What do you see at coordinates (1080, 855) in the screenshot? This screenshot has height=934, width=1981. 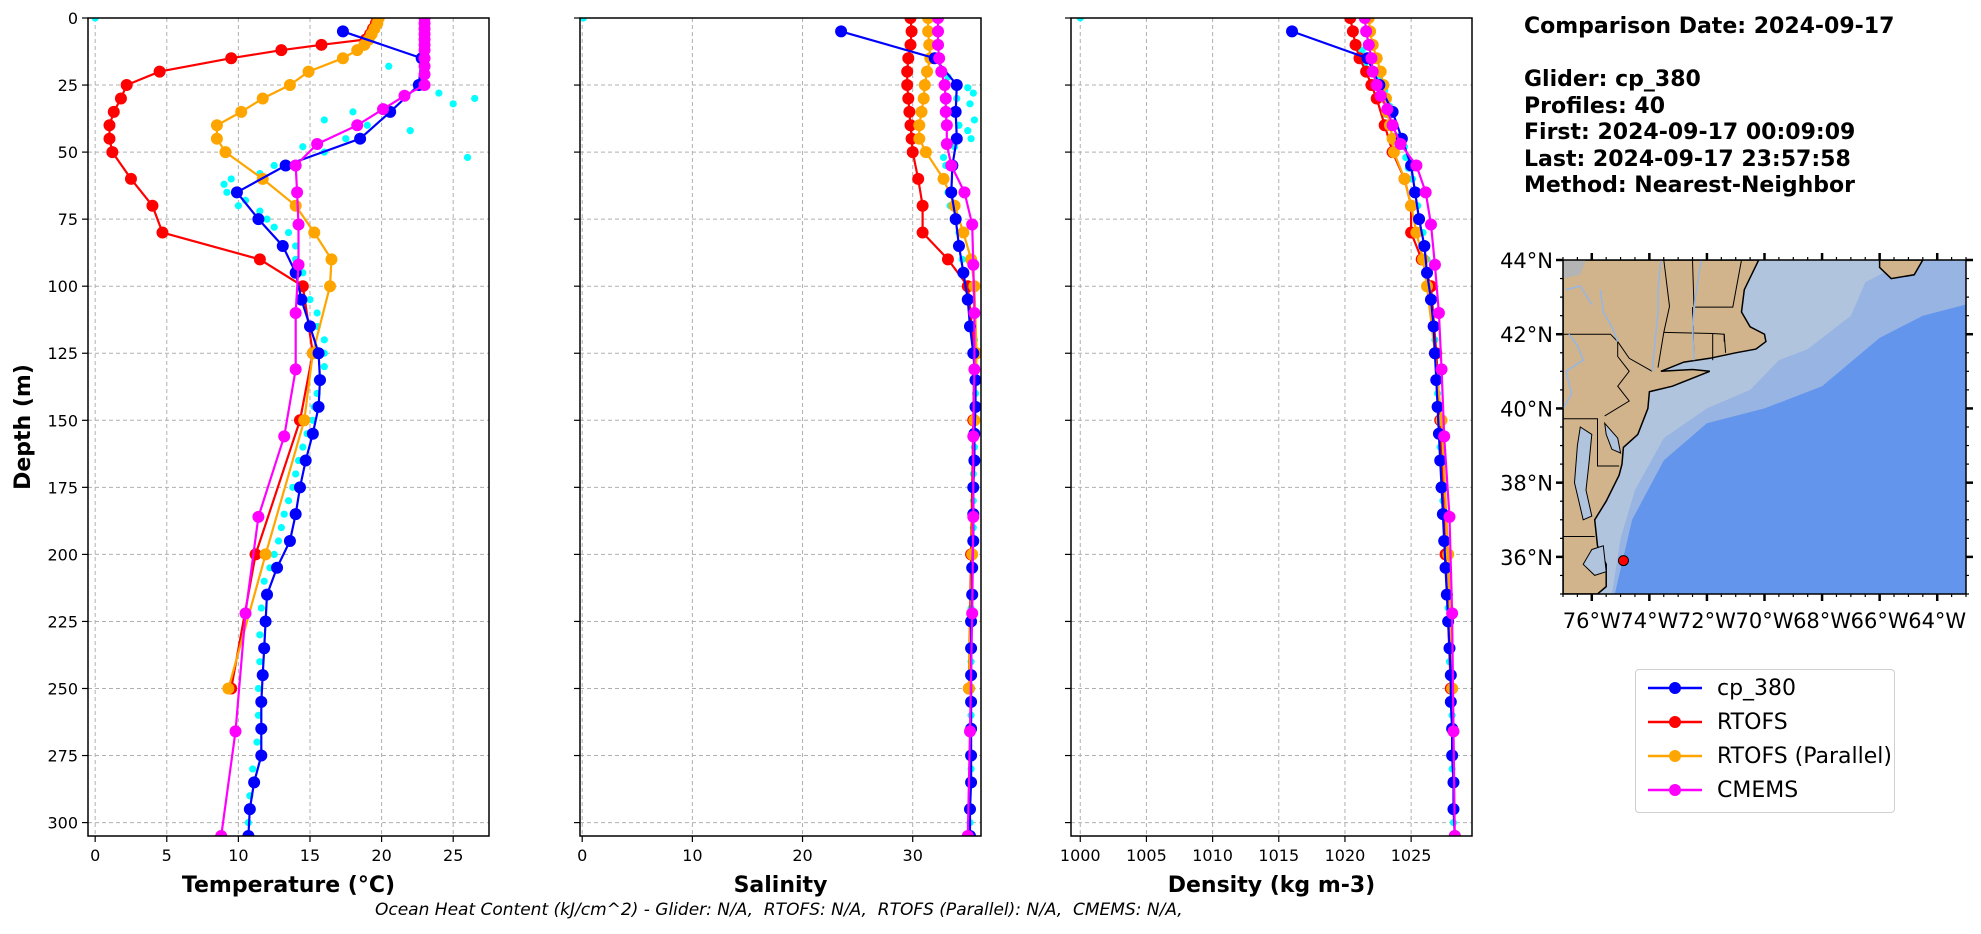 I see `x-tick-label: 1000` at bounding box center [1080, 855].